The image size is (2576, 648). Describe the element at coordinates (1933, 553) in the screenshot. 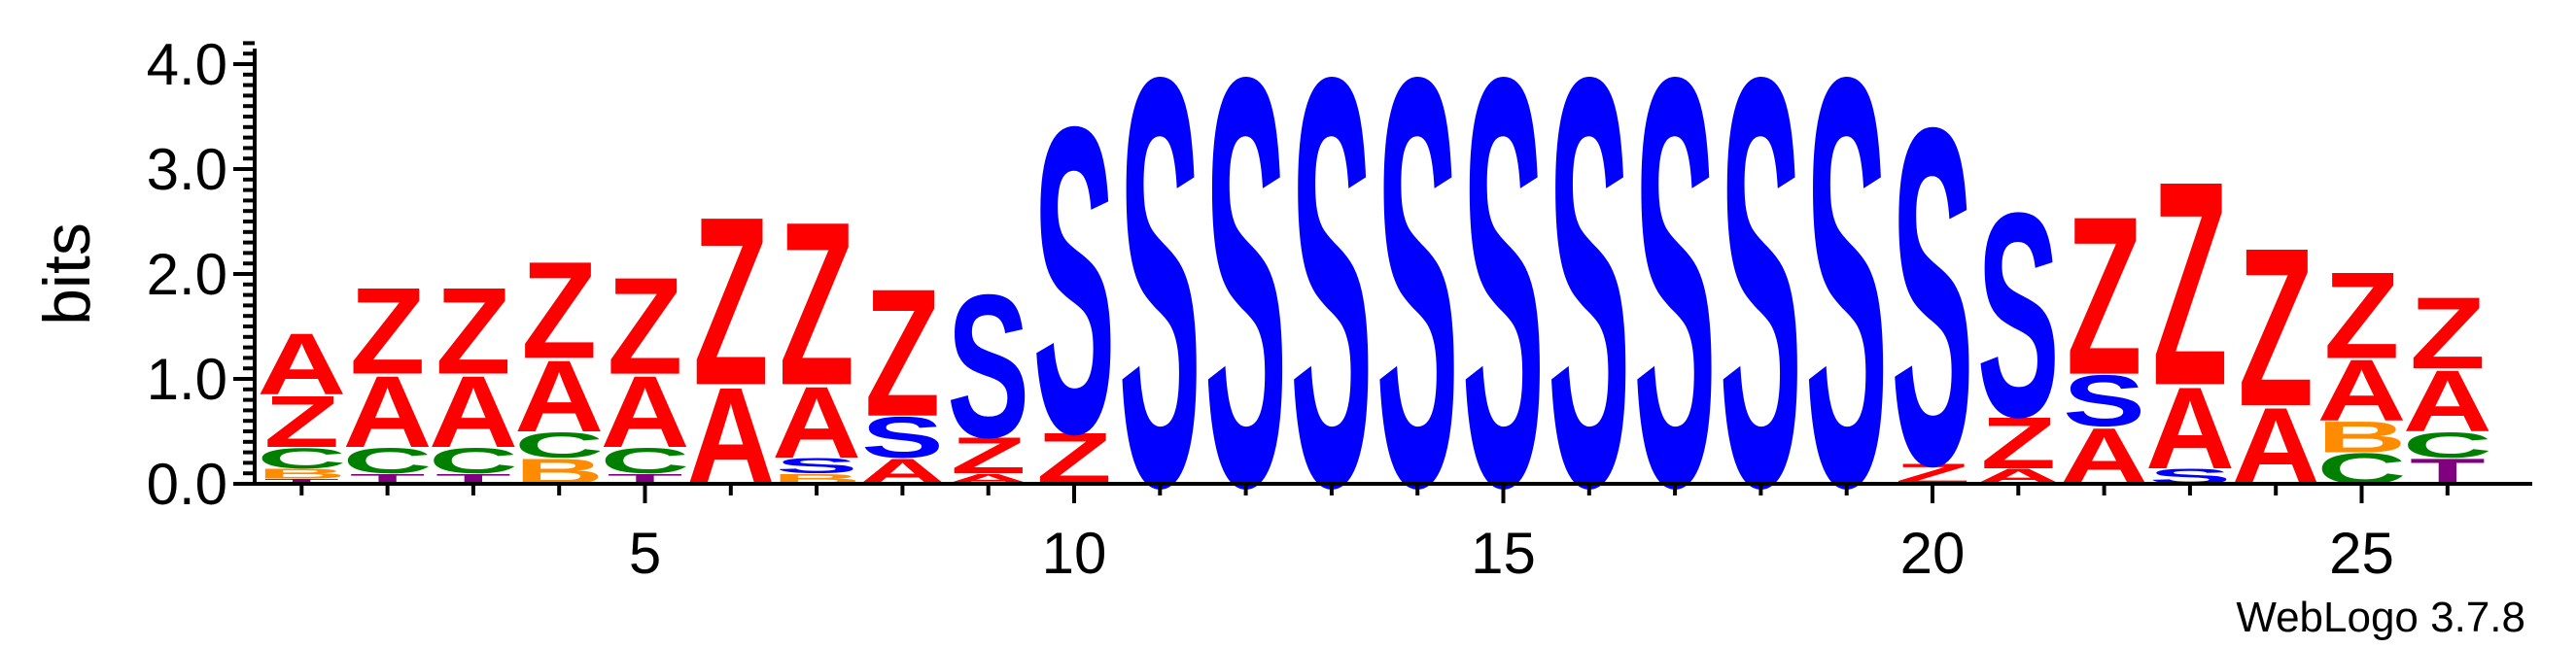

I see `x-tick-label: 20` at that location.